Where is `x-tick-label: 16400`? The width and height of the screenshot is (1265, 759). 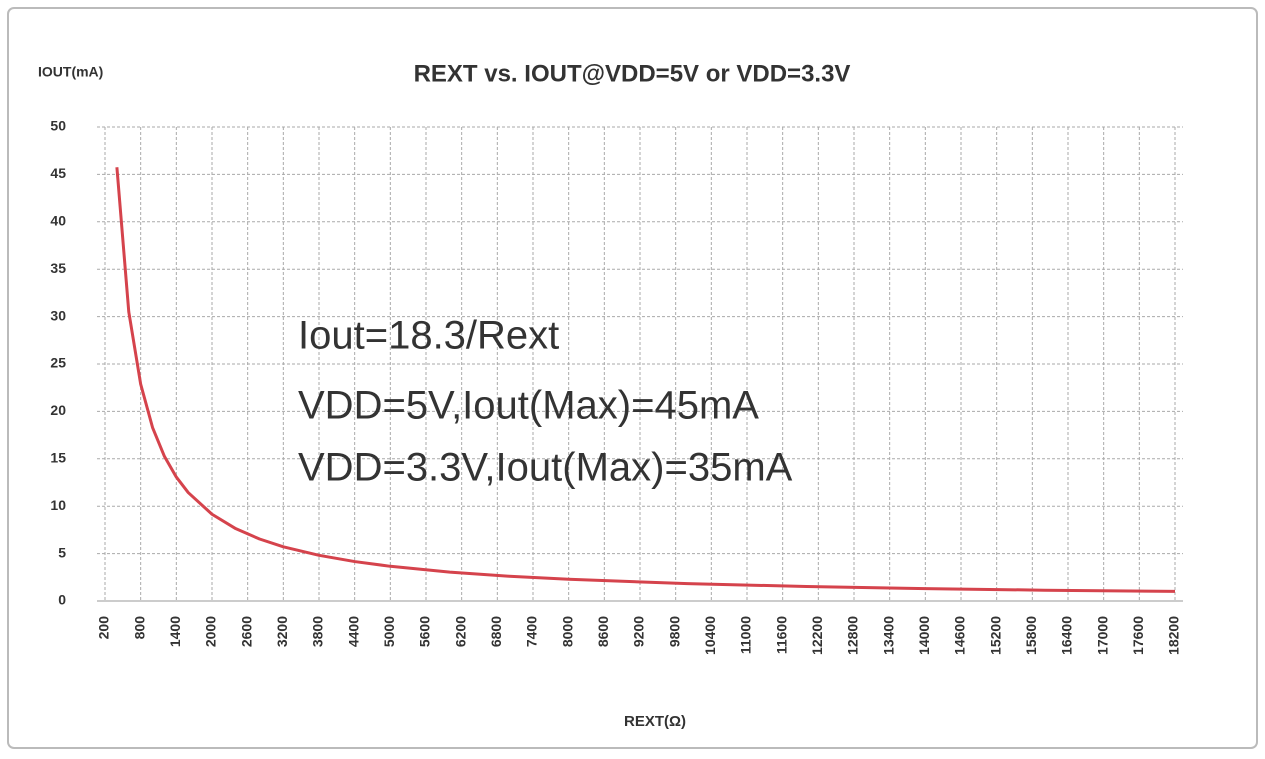 x-tick-label: 16400 is located at coordinates (1067, 635).